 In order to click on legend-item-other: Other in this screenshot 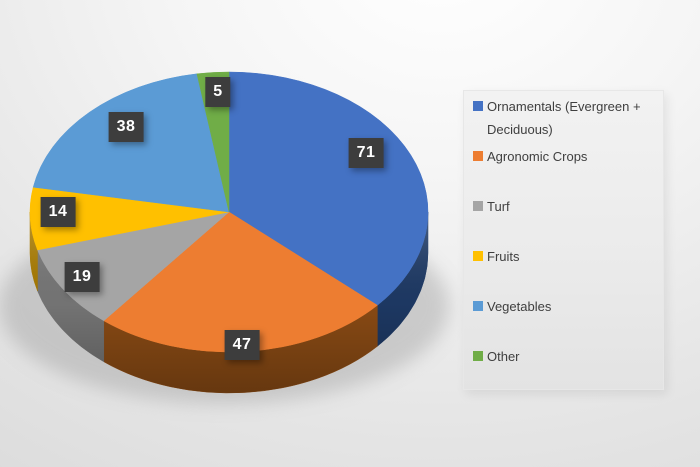, I will do `click(565, 370)`.